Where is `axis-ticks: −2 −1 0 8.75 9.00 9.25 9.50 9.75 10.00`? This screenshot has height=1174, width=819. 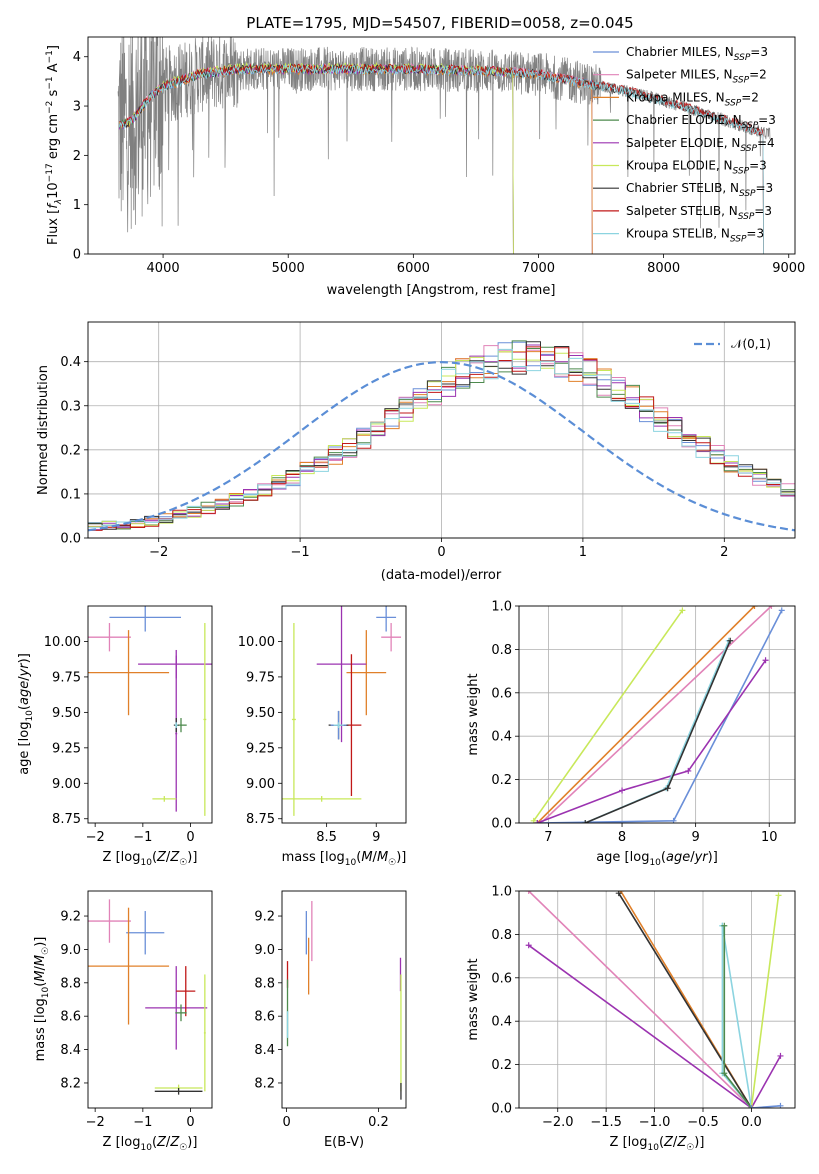
axis-ticks: −2 −1 0 8.75 9.00 9.25 9.50 9.75 10.00 is located at coordinates (119, 740).